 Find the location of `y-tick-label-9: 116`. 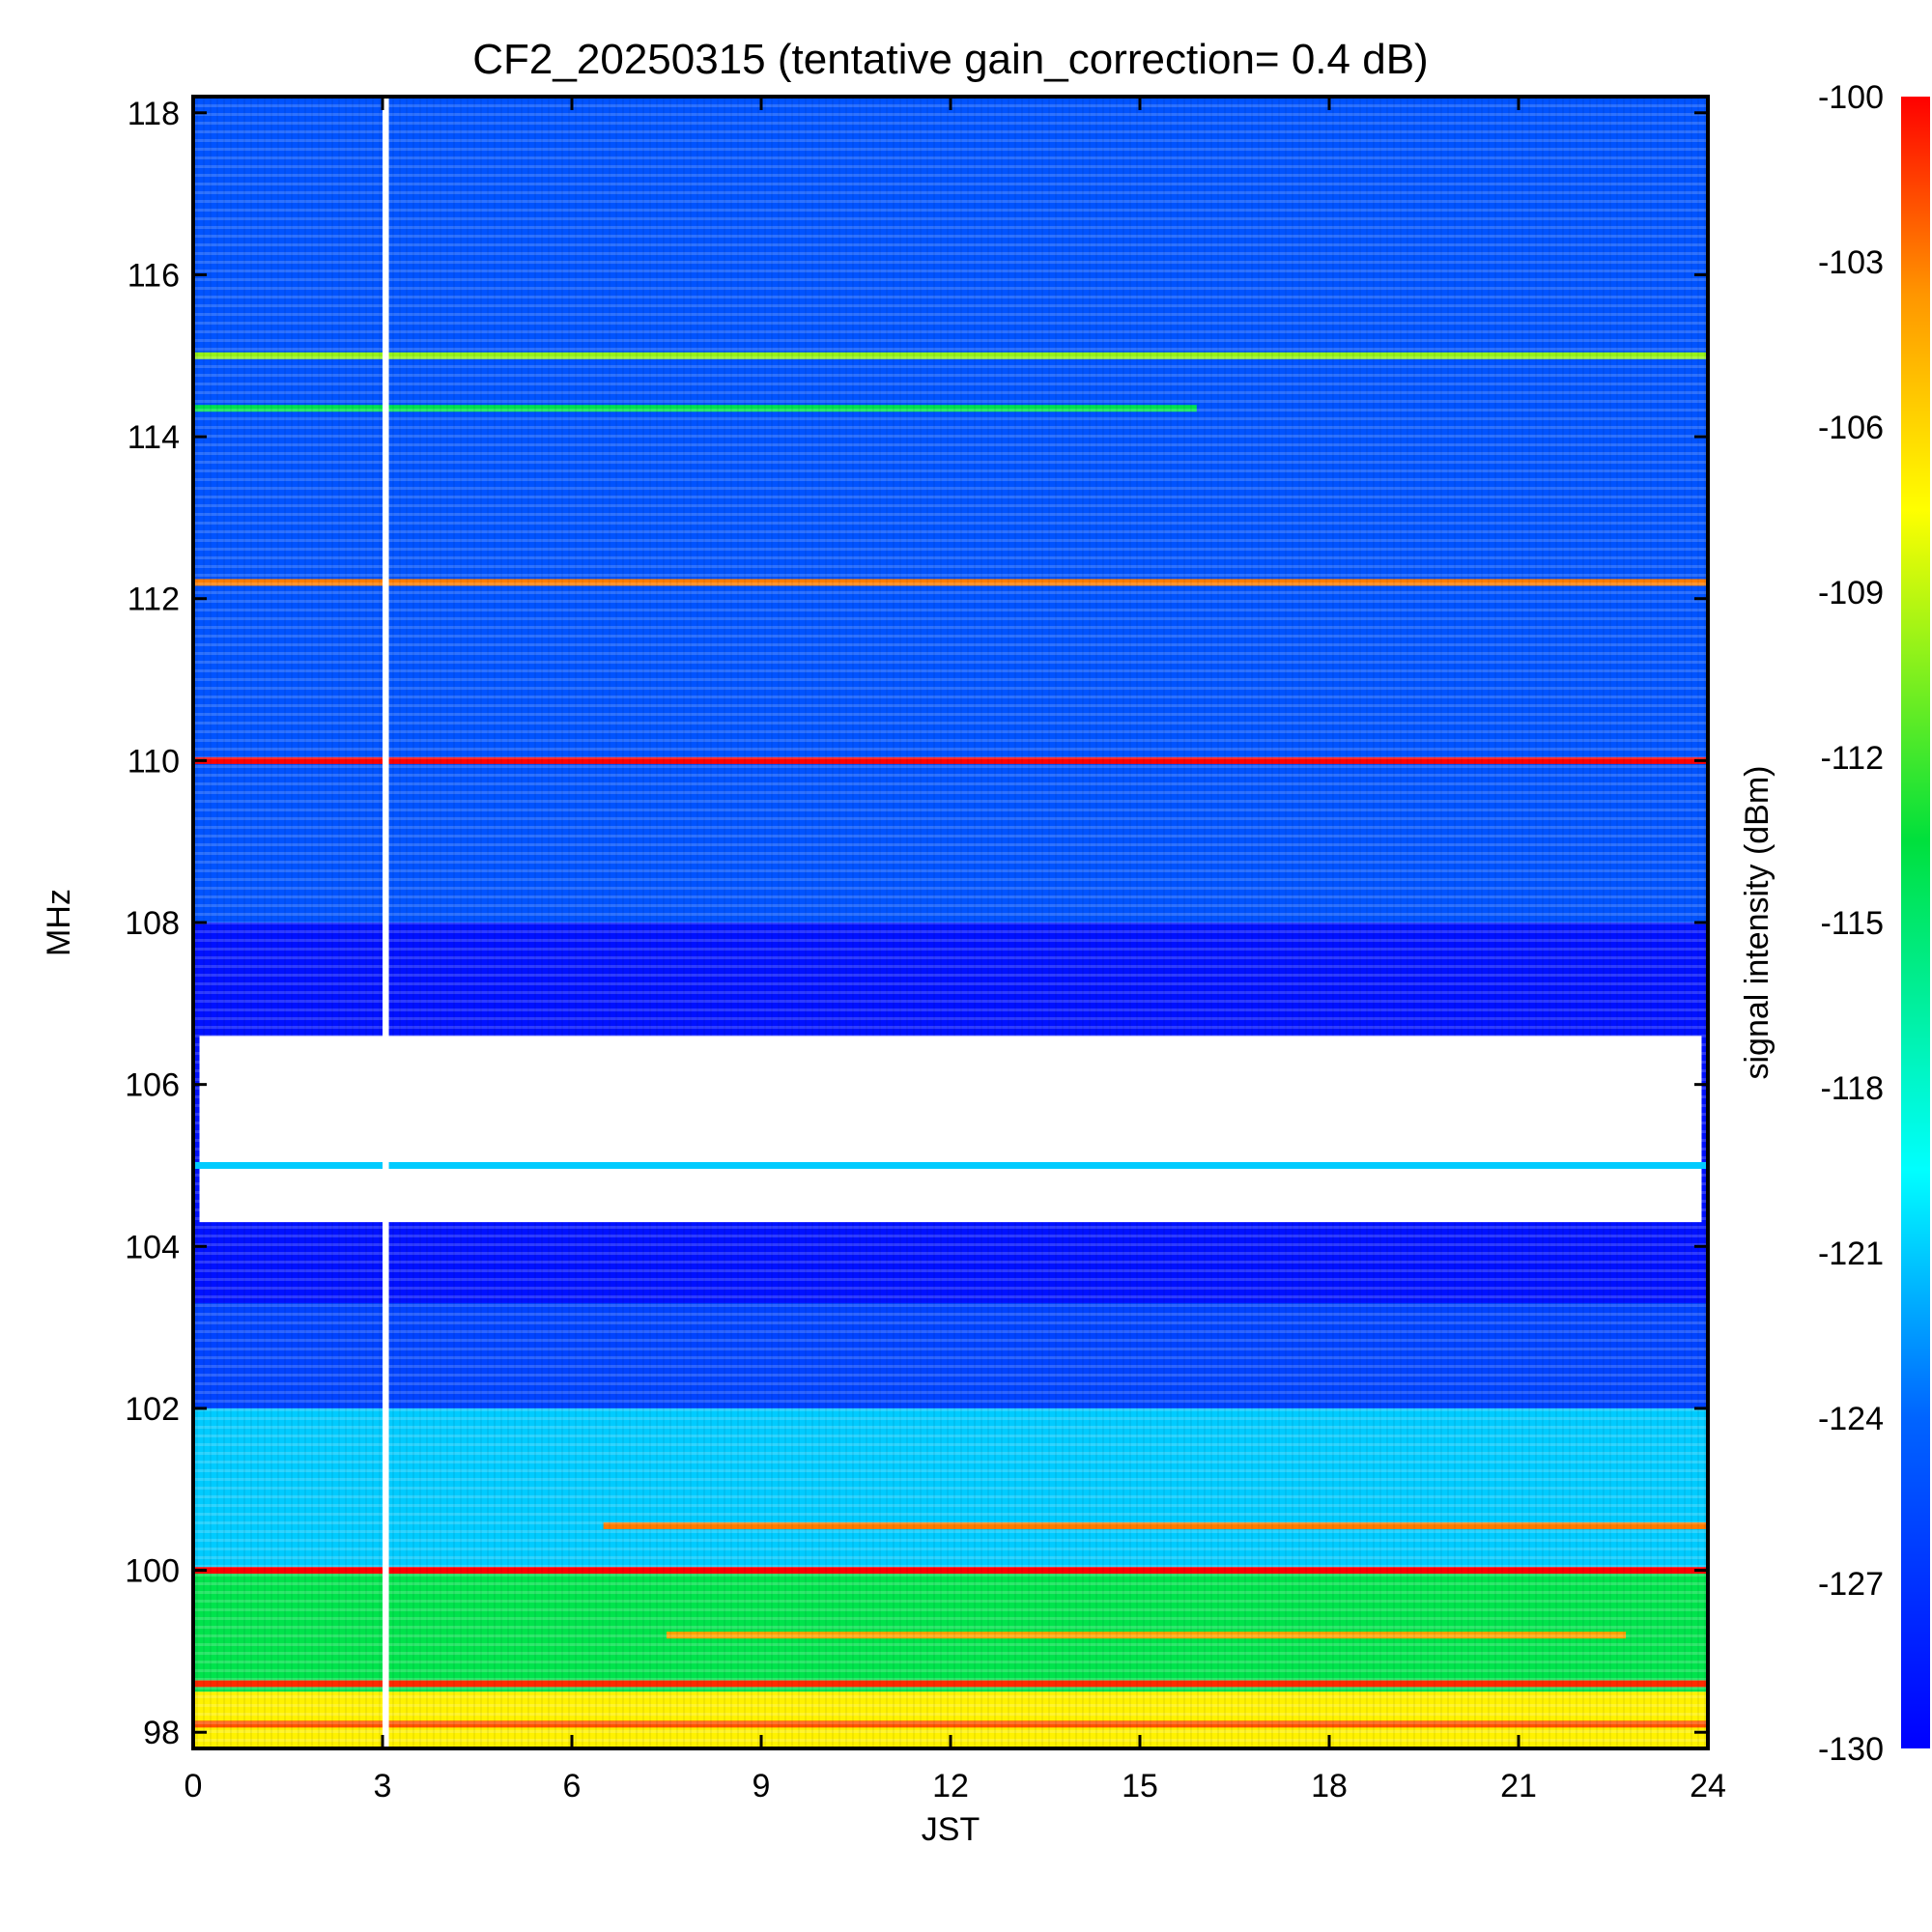

y-tick-label-9: 116 is located at coordinates (154, 275).